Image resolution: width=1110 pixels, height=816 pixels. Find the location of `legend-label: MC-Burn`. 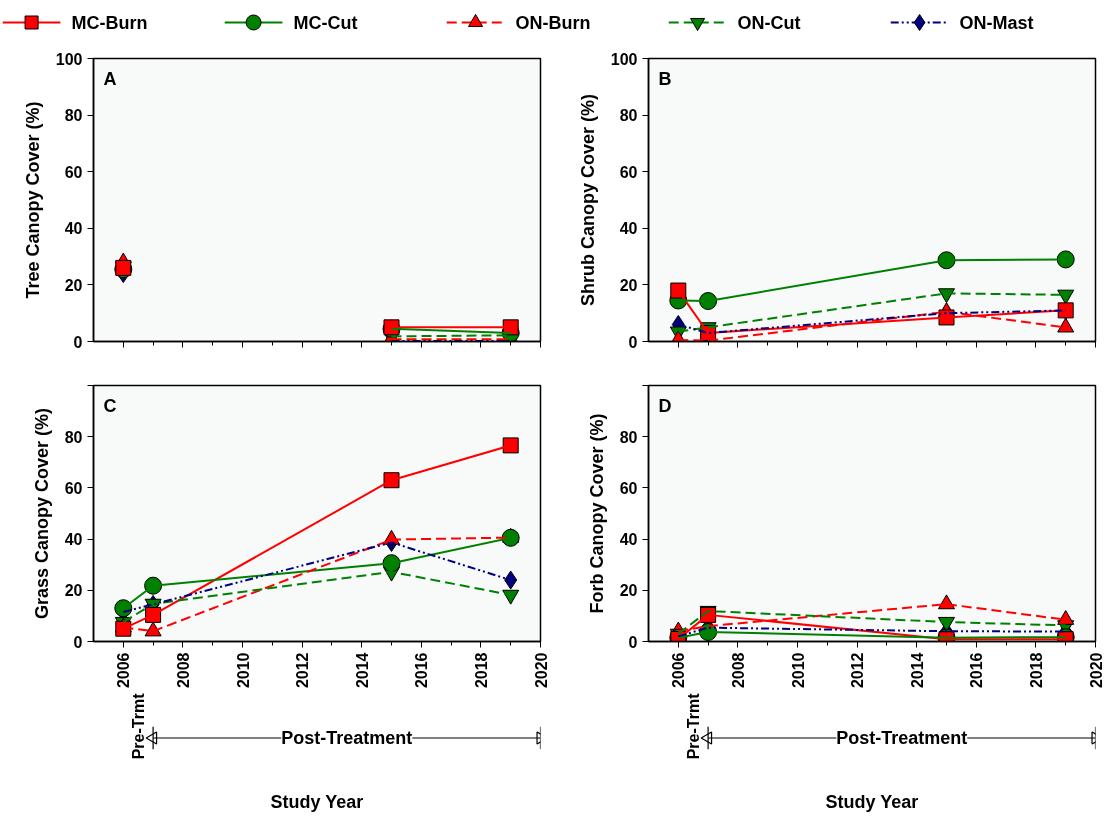

legend-label: MC-Burn is located at coordinates (109, 22).